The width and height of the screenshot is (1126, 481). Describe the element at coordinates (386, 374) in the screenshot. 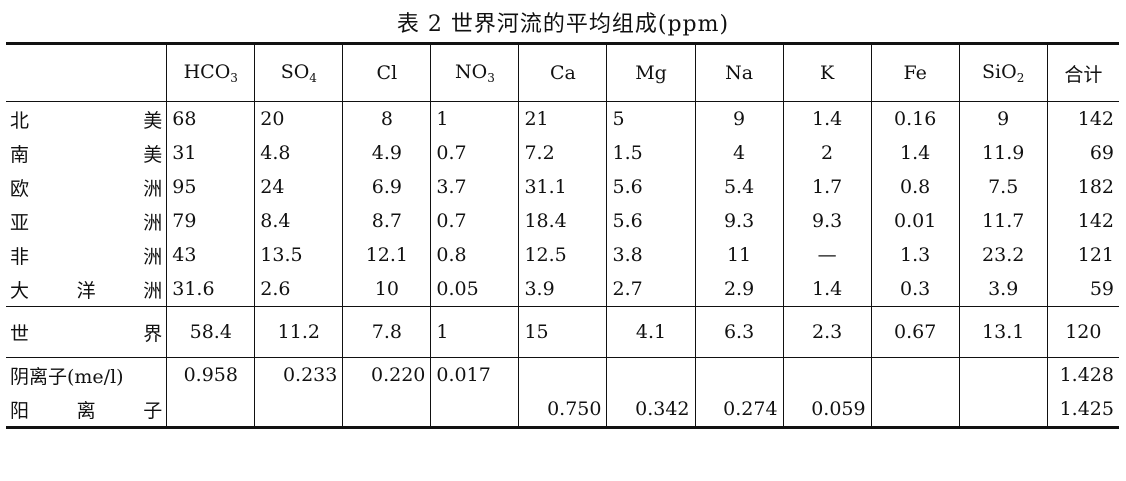

I see `table-cell: 0.220` at that location.